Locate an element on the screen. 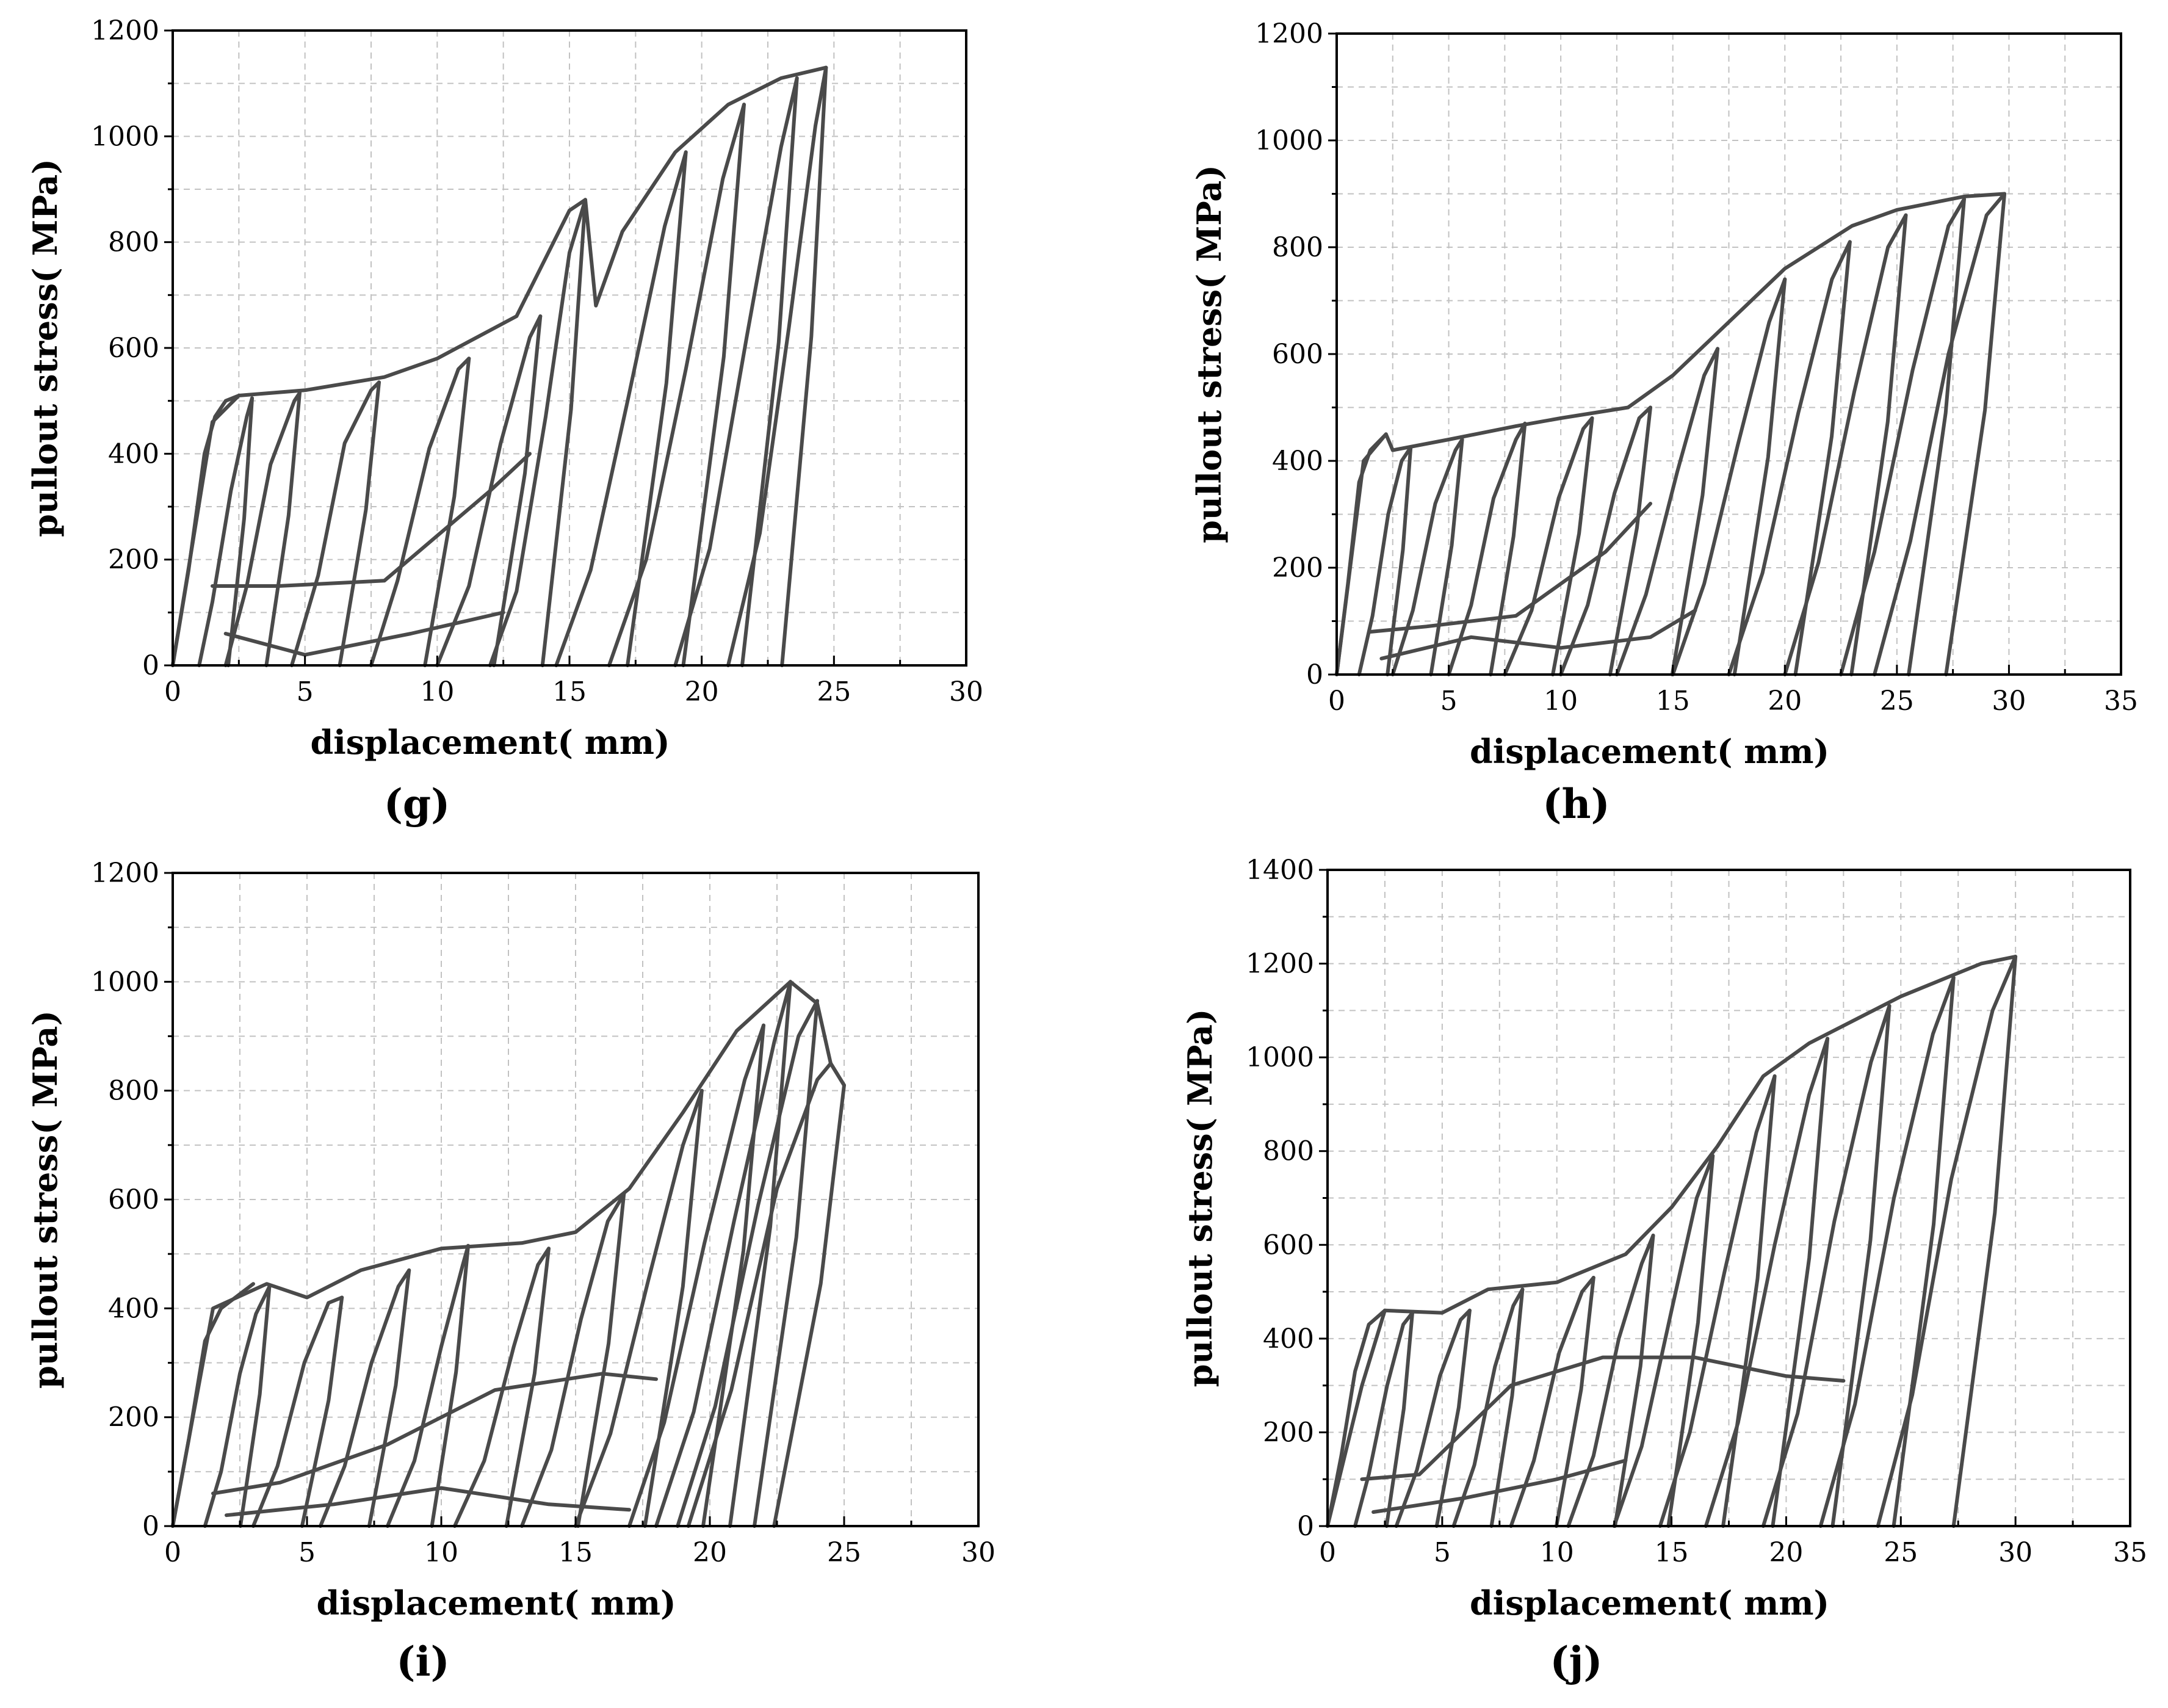 The width and height of the screenshot is (2168, 1708). y-tick-label: 1200 is located at coordinates (1280, 964).